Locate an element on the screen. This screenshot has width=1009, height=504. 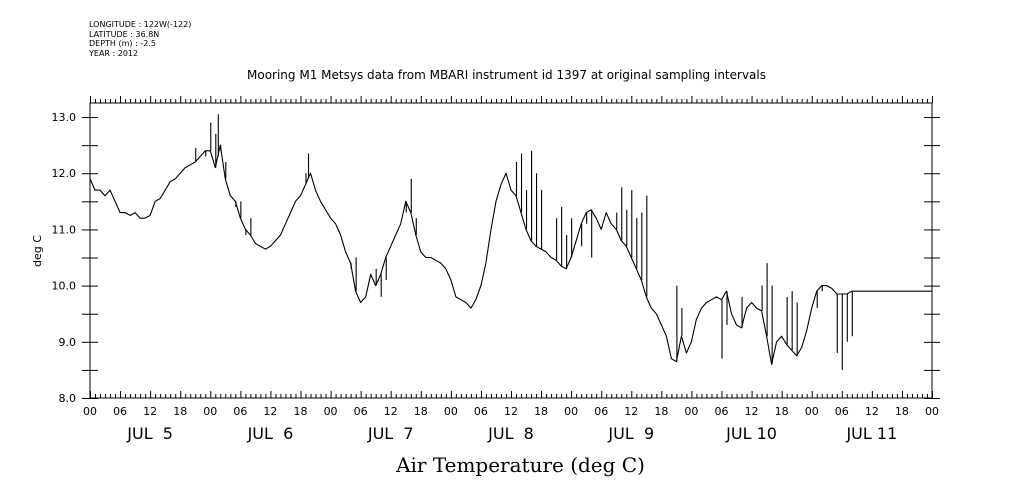
y-tick-label: 9.0 is located at coordinates (68, 342).